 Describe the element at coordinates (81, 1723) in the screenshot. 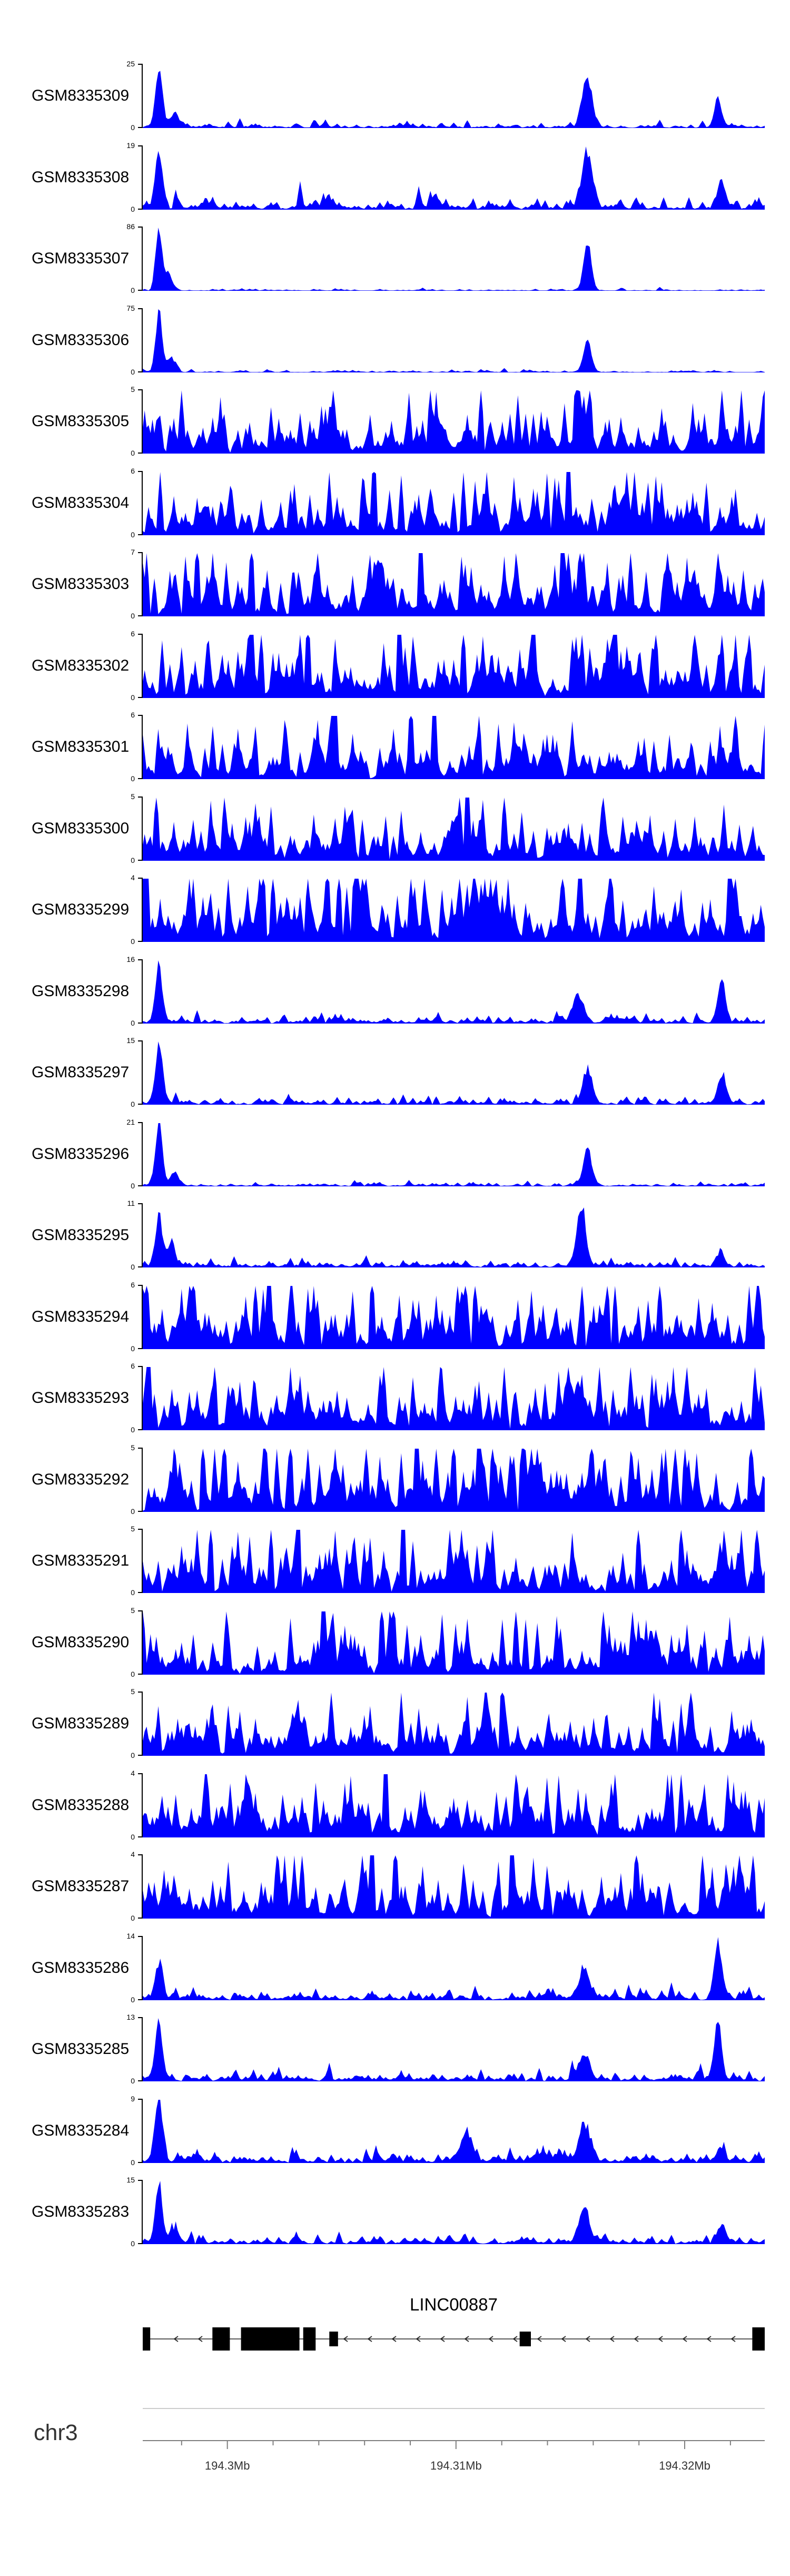

I see `track-label: GSM8335289` at that location.